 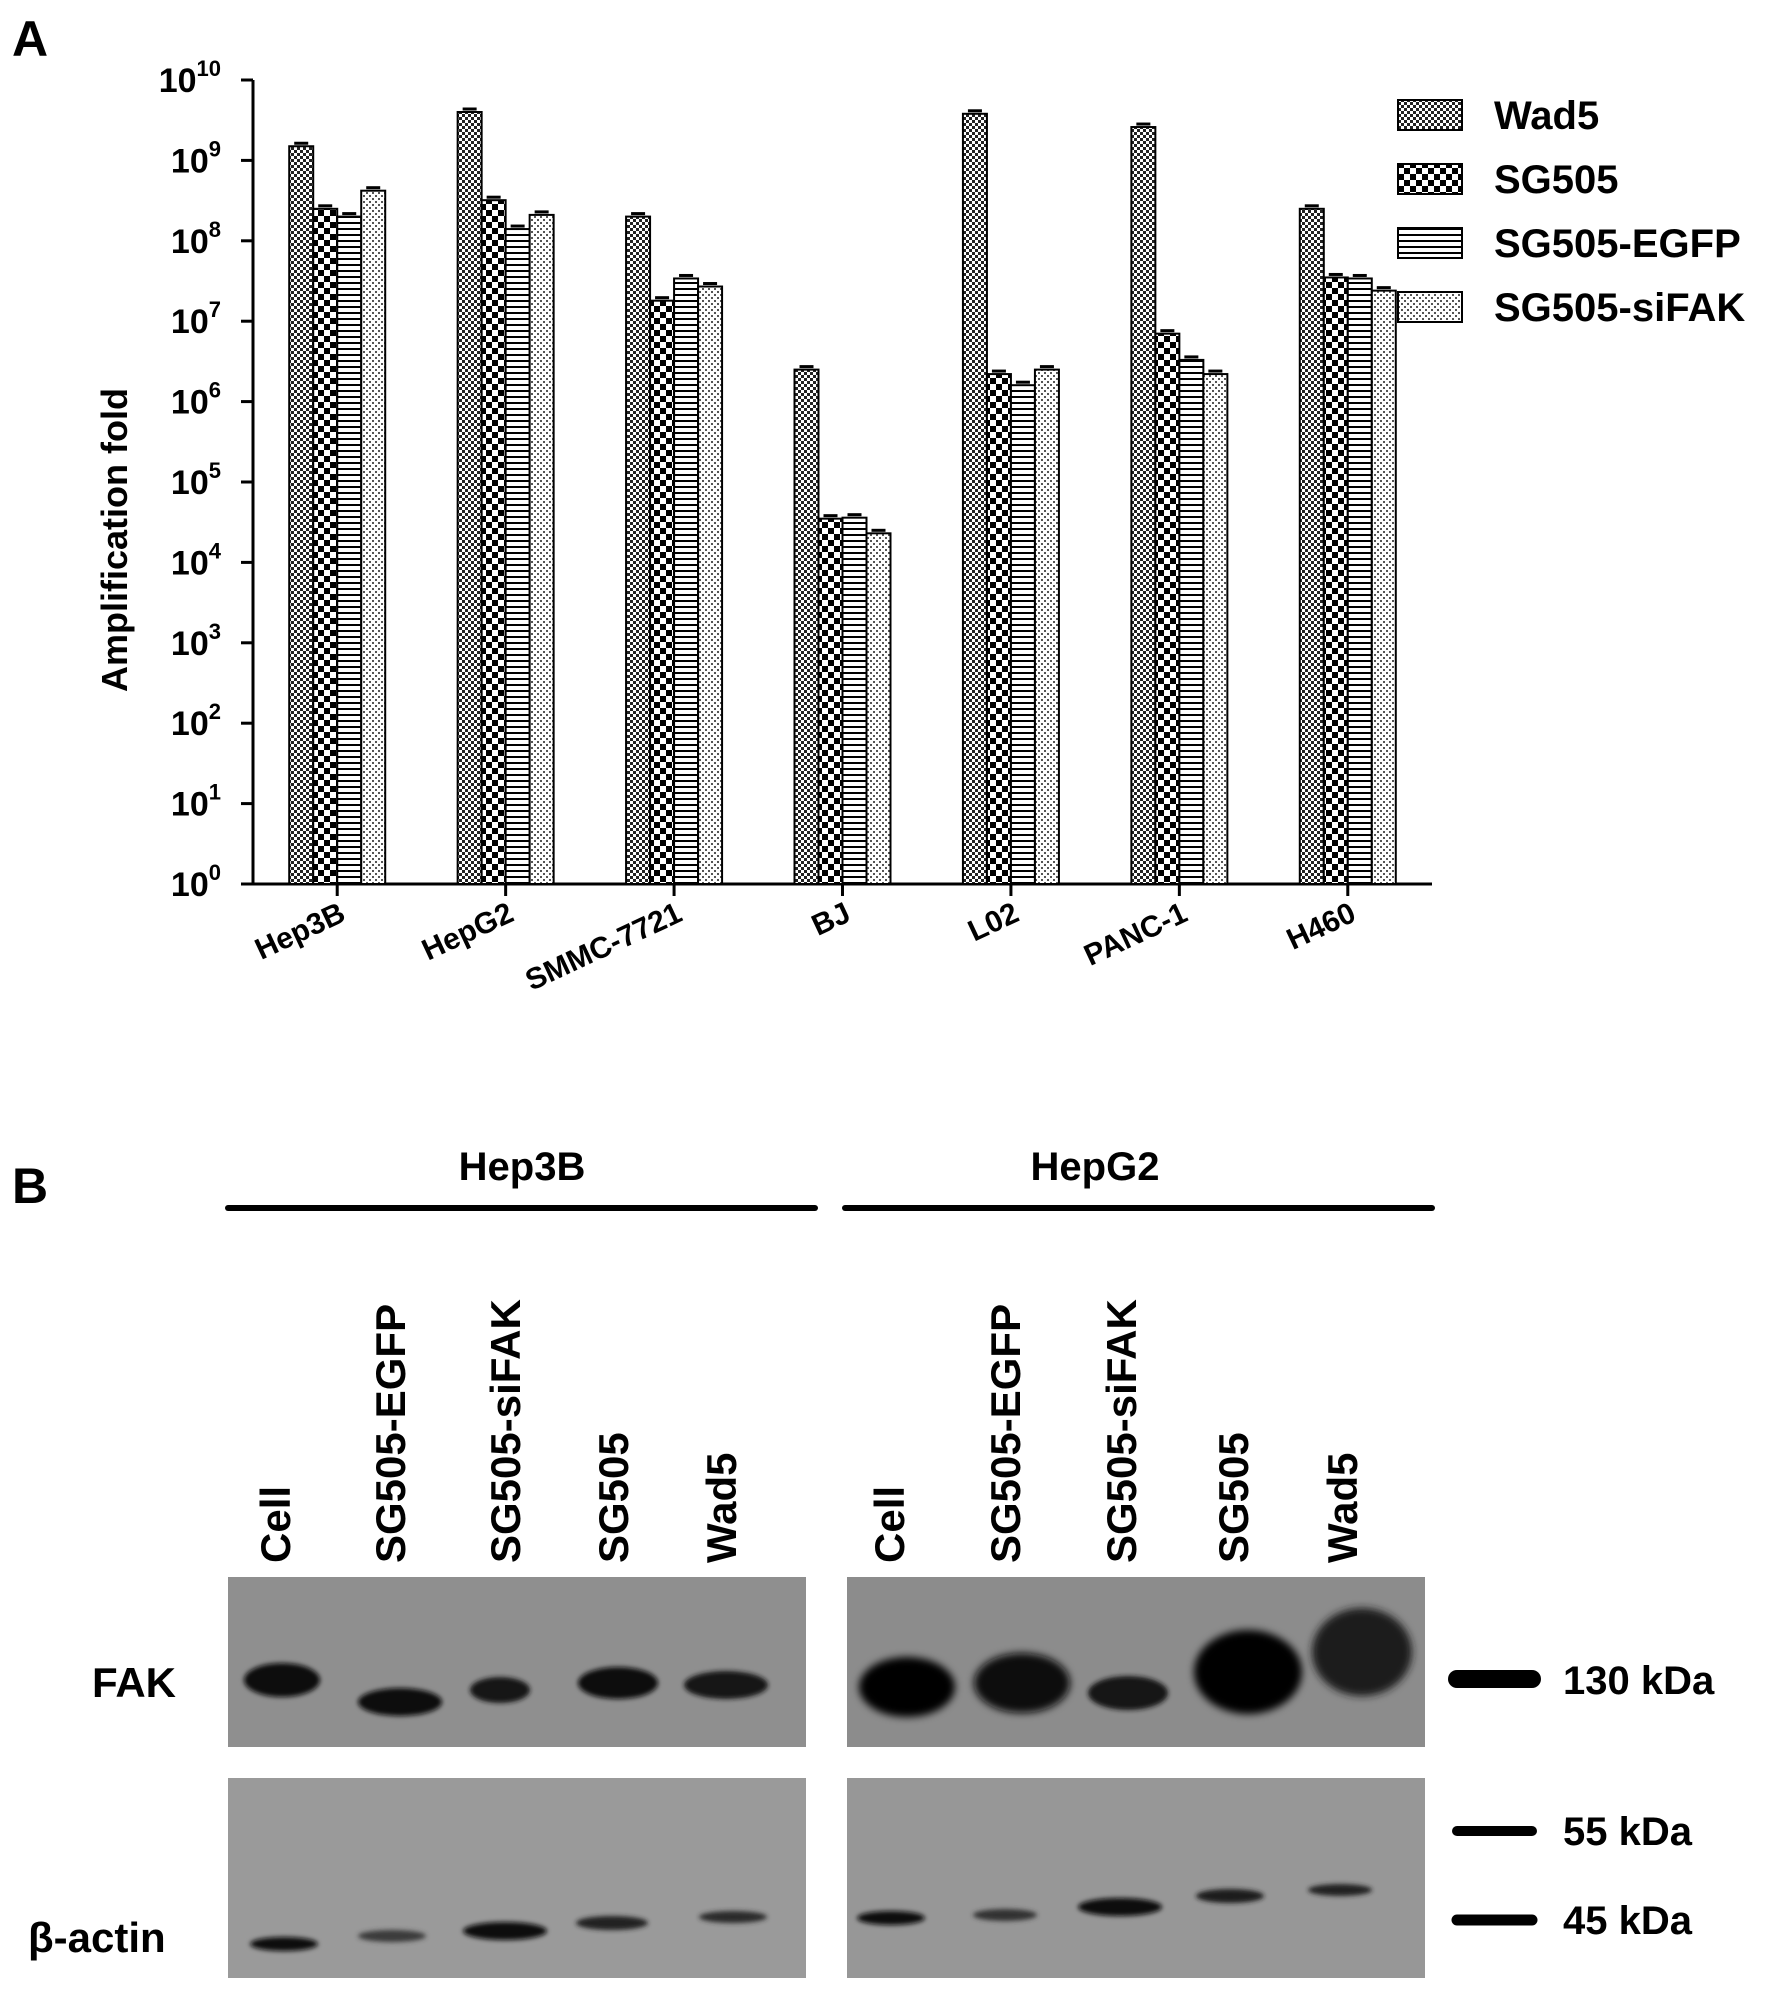 I want to click on bar-l02-sg505-egfp, so click(x=1022, y=634).